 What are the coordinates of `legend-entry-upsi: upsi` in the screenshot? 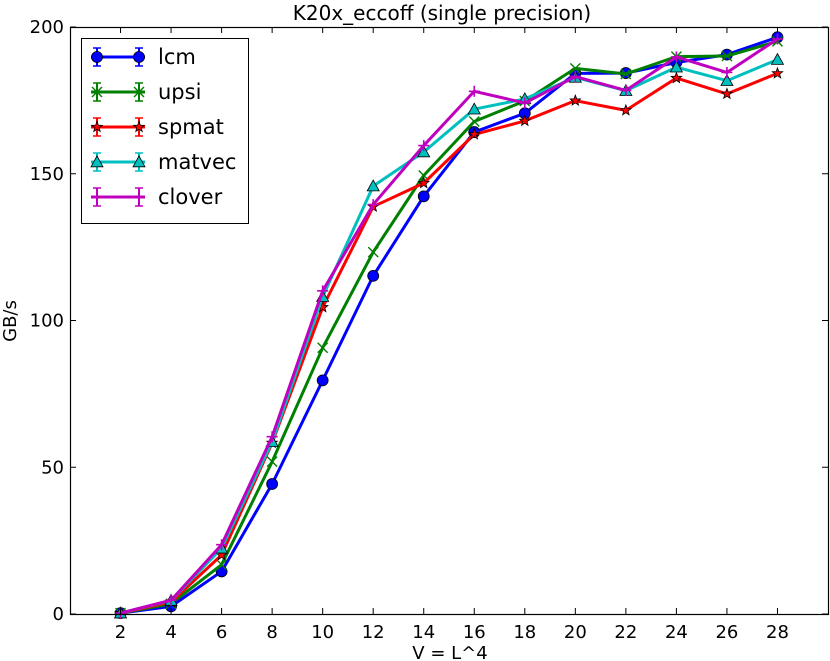 It's located at (146, 92).